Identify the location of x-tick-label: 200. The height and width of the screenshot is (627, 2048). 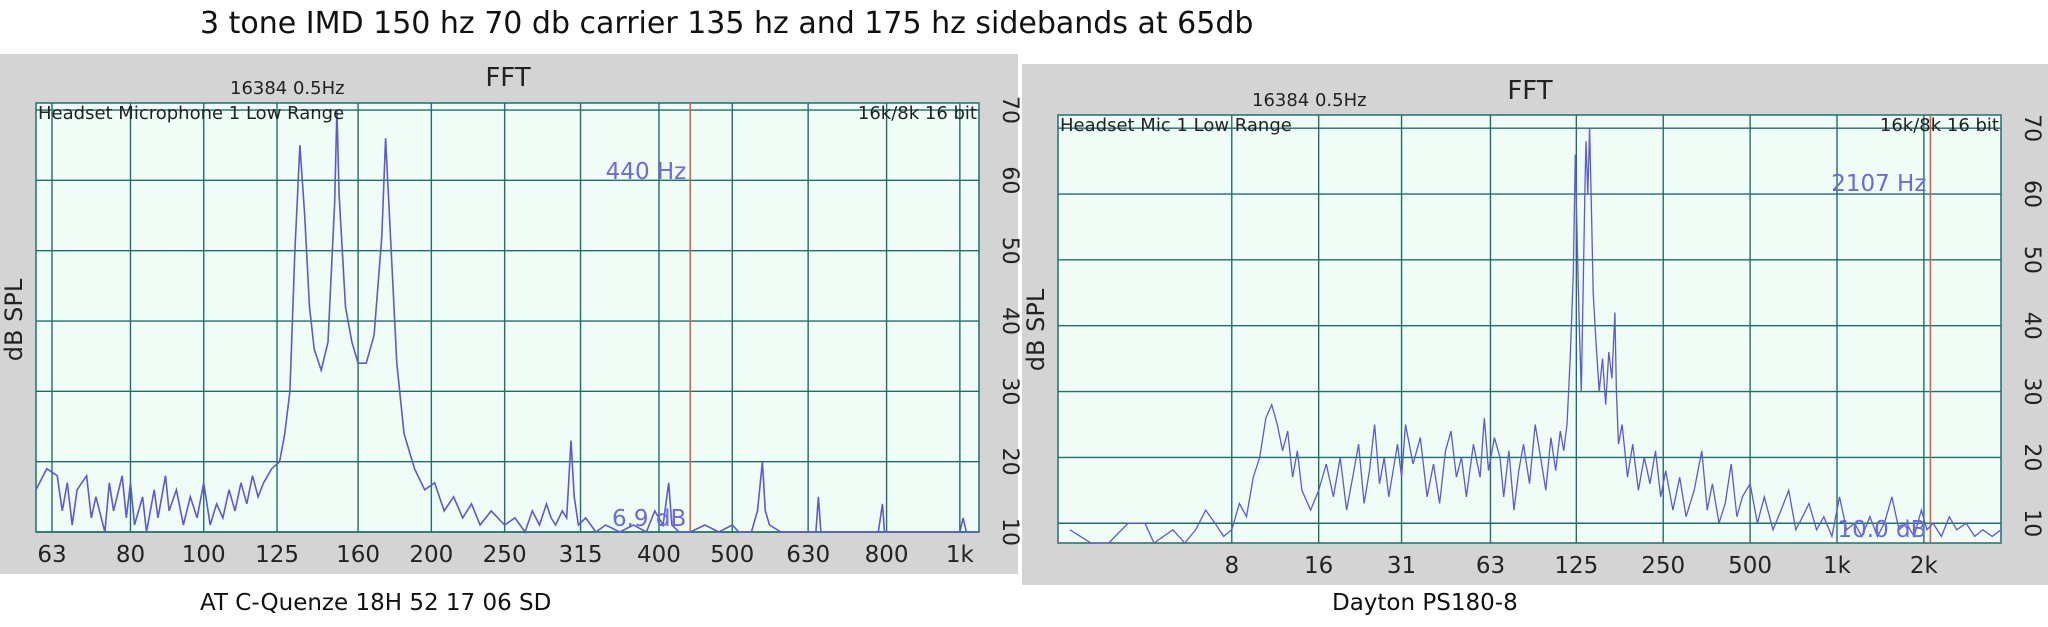
(431, 555).